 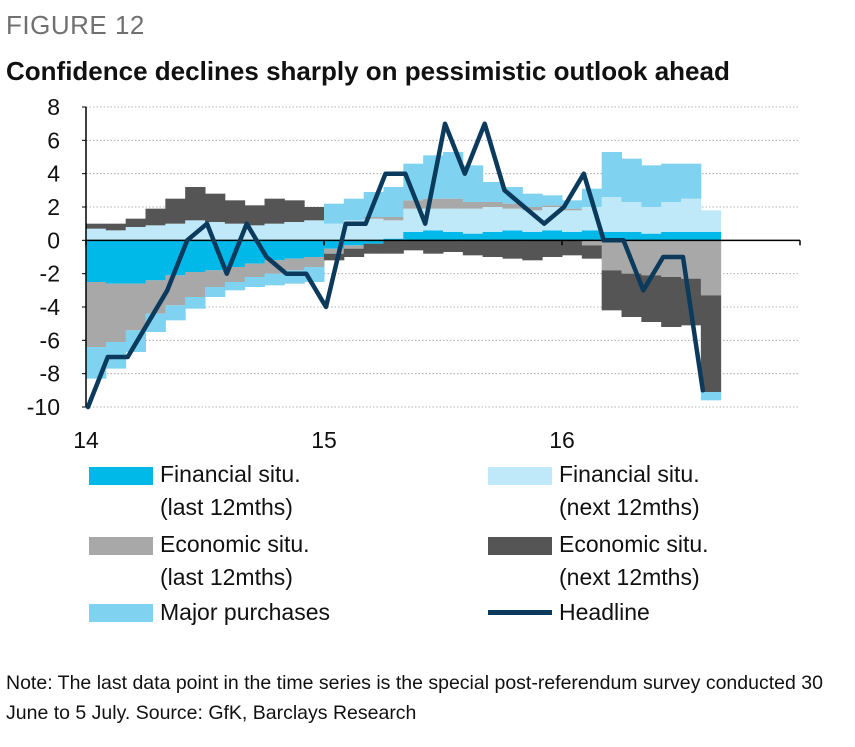 What do you see at coordinates (75, 25) in the screenshot?
I see `figure-label: FIGURE 12` at bounding box center [75, 25].